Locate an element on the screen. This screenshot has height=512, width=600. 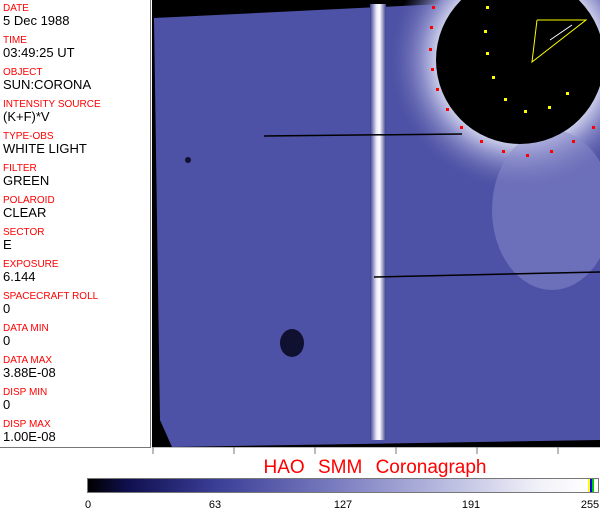
field-value: (K+F)*V is located at coordinates (26, 116).